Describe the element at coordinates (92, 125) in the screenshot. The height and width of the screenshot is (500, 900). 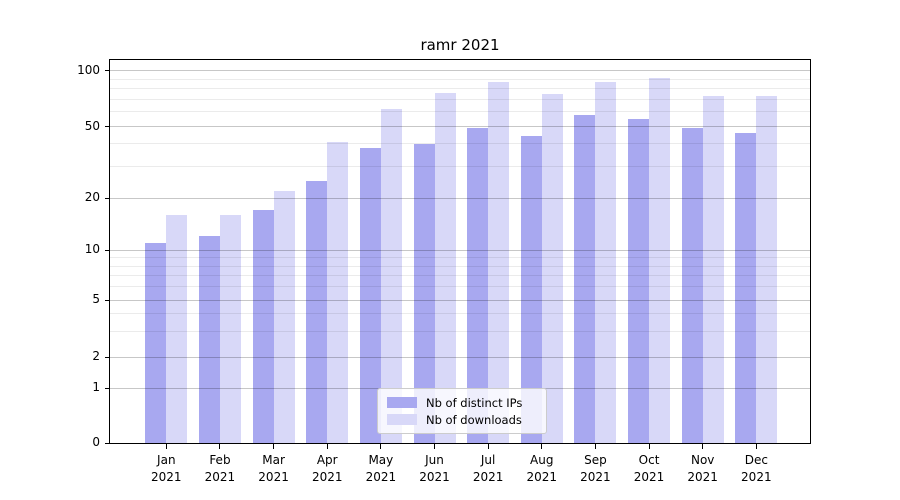
I see `y-tick-label: 50` at that location.